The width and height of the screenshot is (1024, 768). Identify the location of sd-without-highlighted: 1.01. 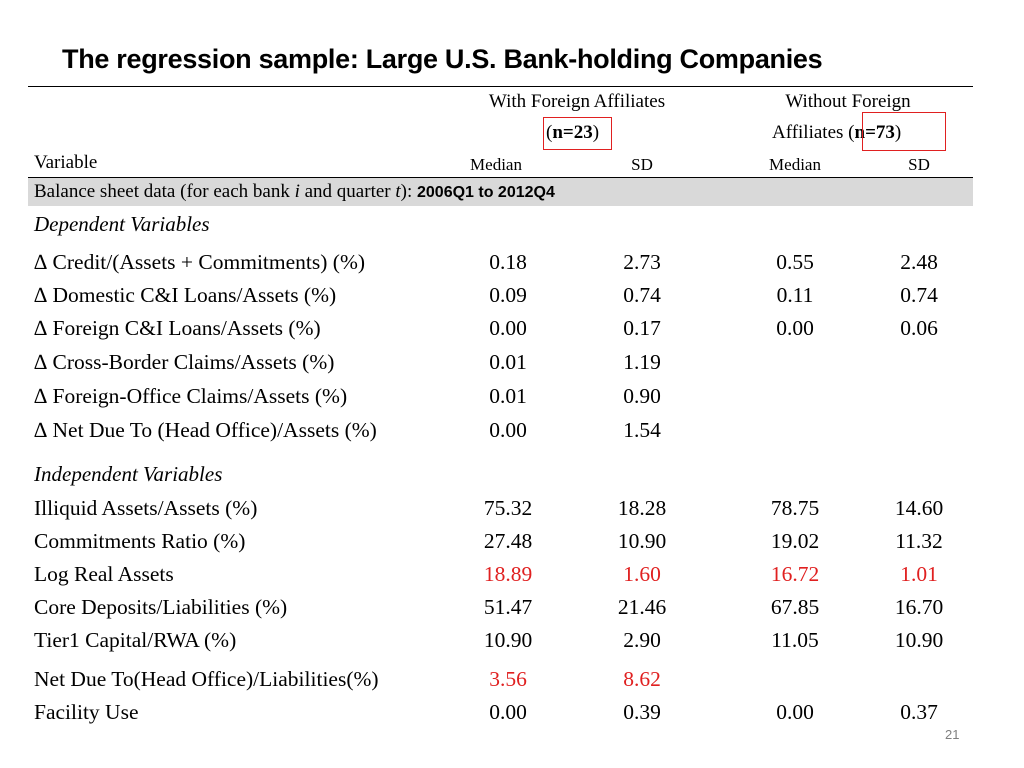
(919, 574).